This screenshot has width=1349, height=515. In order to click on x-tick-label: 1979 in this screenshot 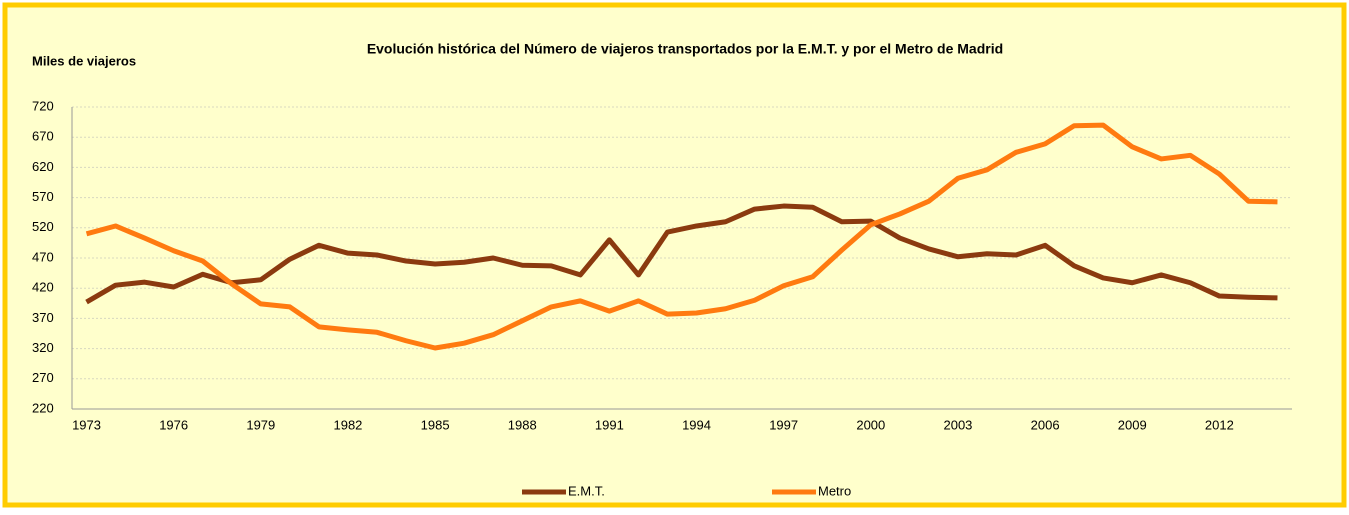, I will do `click(260, 424)`.